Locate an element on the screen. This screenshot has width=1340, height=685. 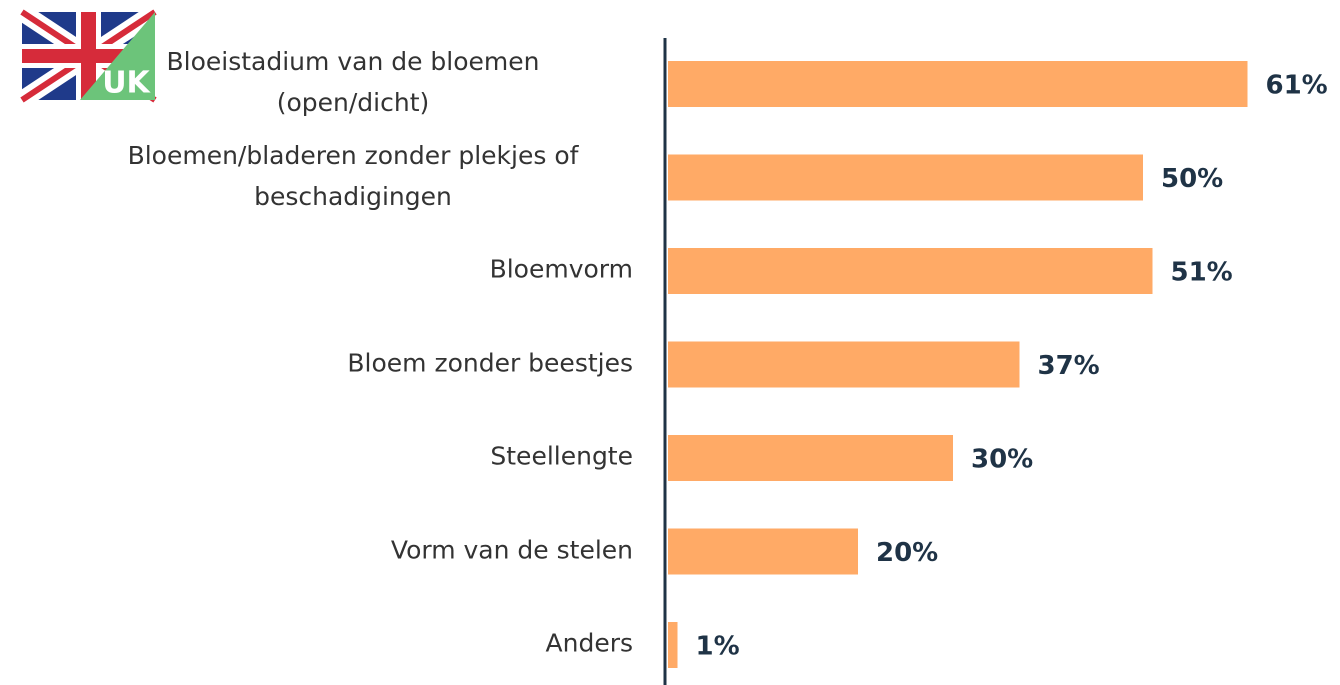
category-label: Anders is located at coordinates (589, 643).